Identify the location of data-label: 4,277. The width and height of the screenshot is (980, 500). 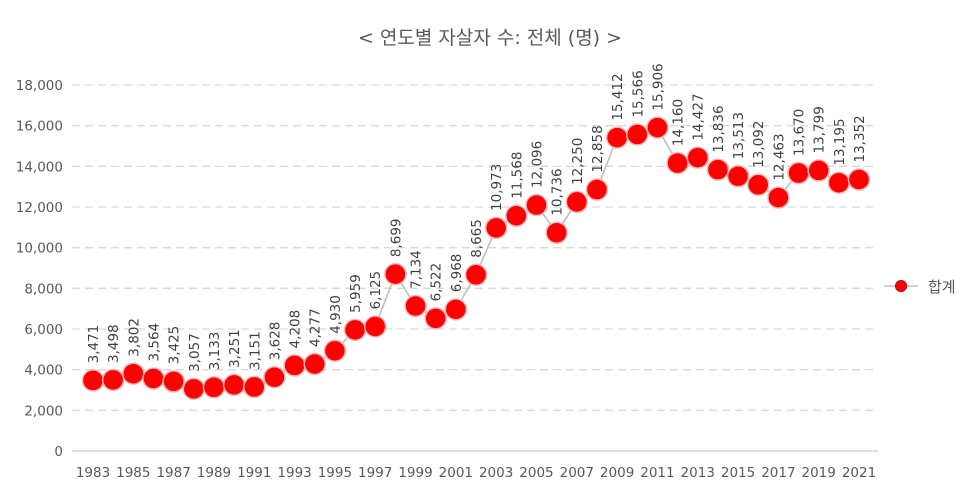
(316, 327).